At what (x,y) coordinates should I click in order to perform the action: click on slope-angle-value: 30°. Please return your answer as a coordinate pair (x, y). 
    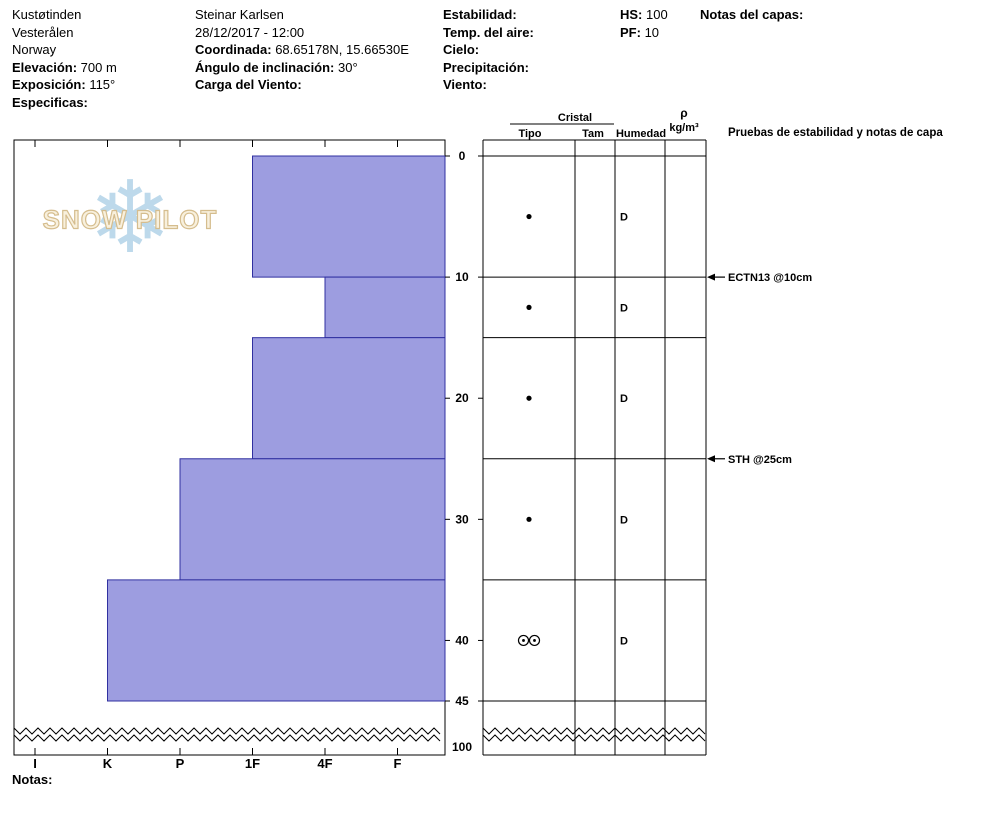
    Looking at the image, I should click on (348, 67).